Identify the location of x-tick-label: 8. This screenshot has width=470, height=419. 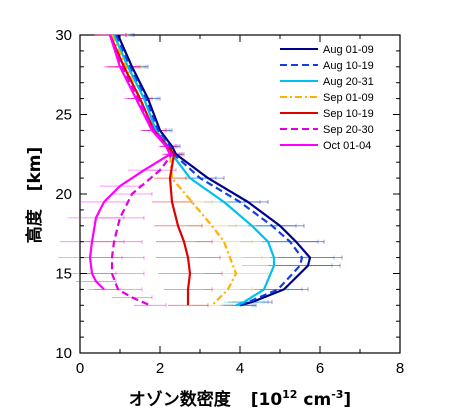
(400, 368).